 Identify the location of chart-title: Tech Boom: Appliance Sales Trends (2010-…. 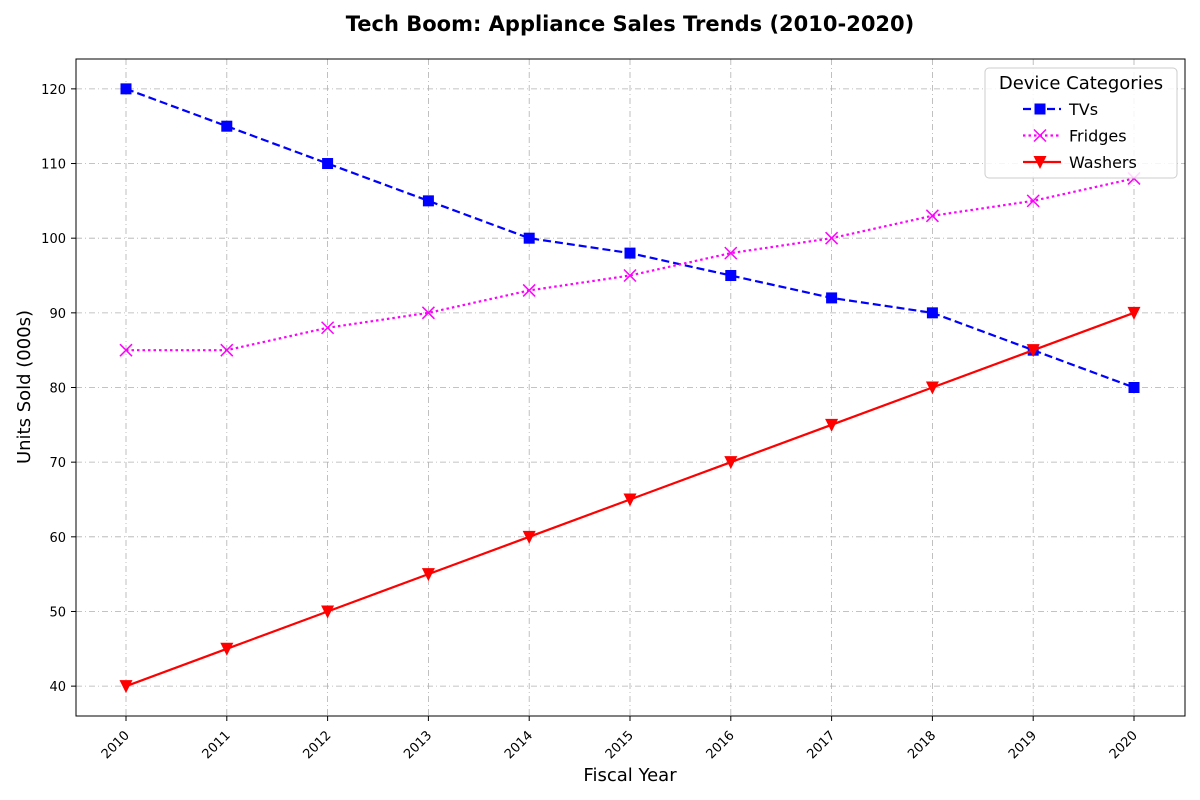
(630, 24).